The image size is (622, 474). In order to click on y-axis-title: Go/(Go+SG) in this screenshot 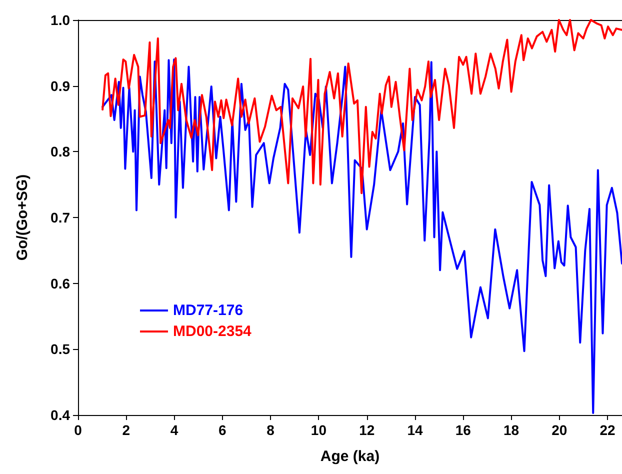, I will do `click(22, 217)`.